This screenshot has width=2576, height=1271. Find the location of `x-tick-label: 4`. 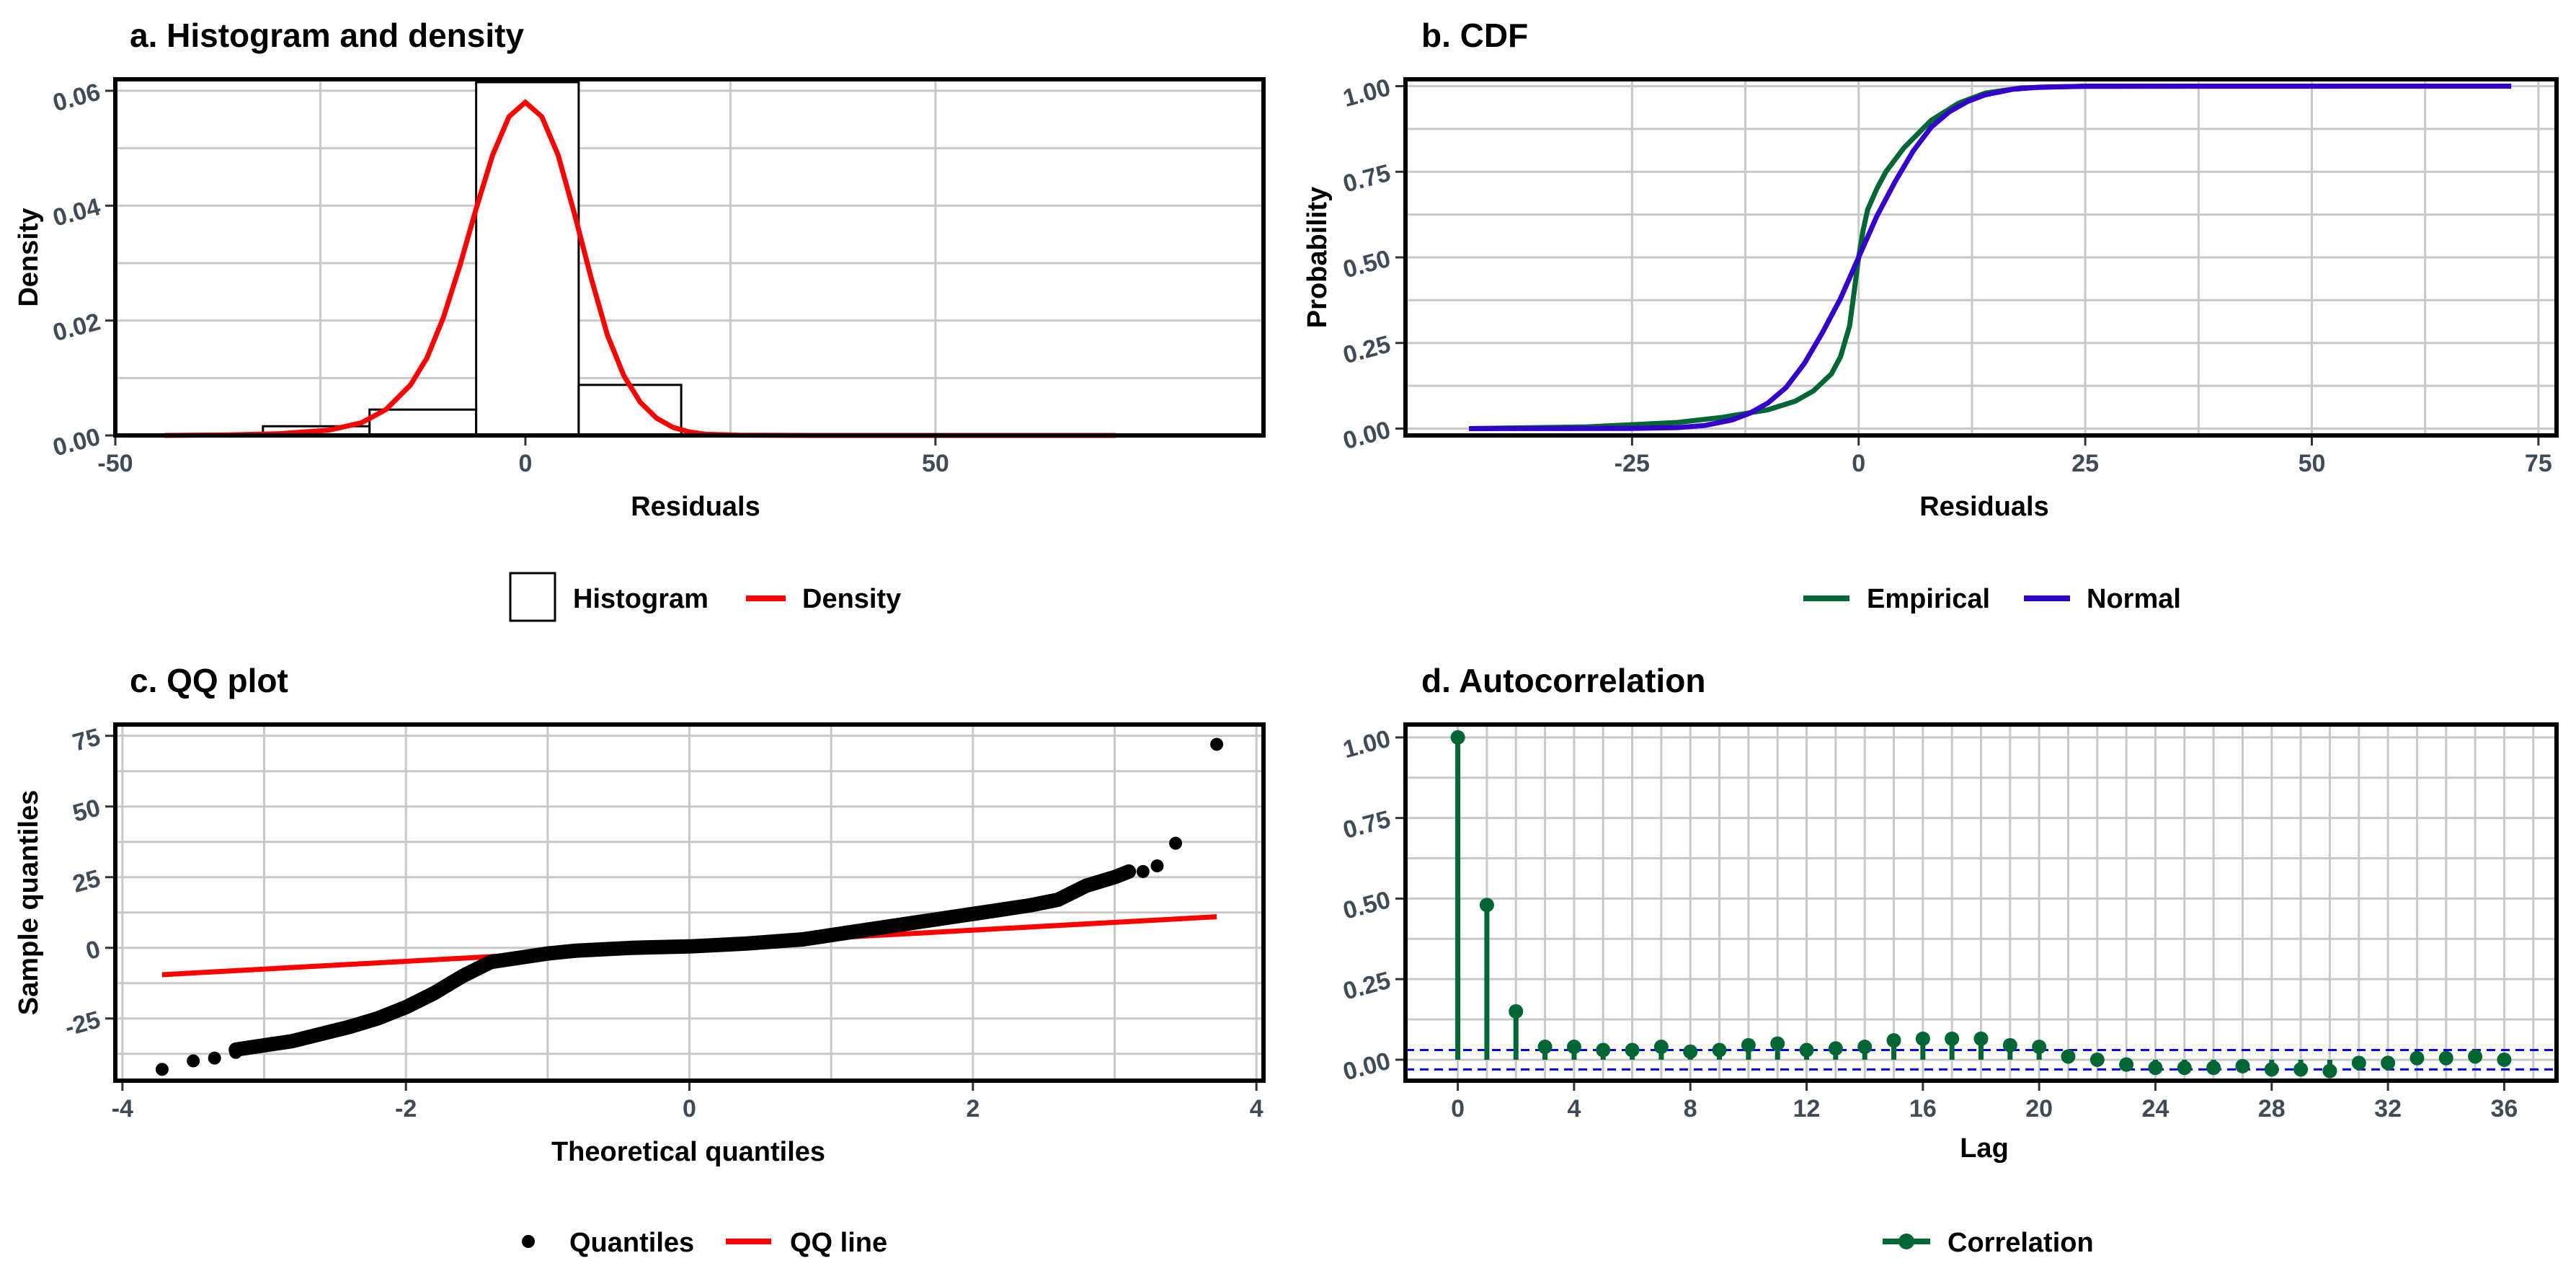

x-tick-label: 4 is located at coordinates (1256, 1108).